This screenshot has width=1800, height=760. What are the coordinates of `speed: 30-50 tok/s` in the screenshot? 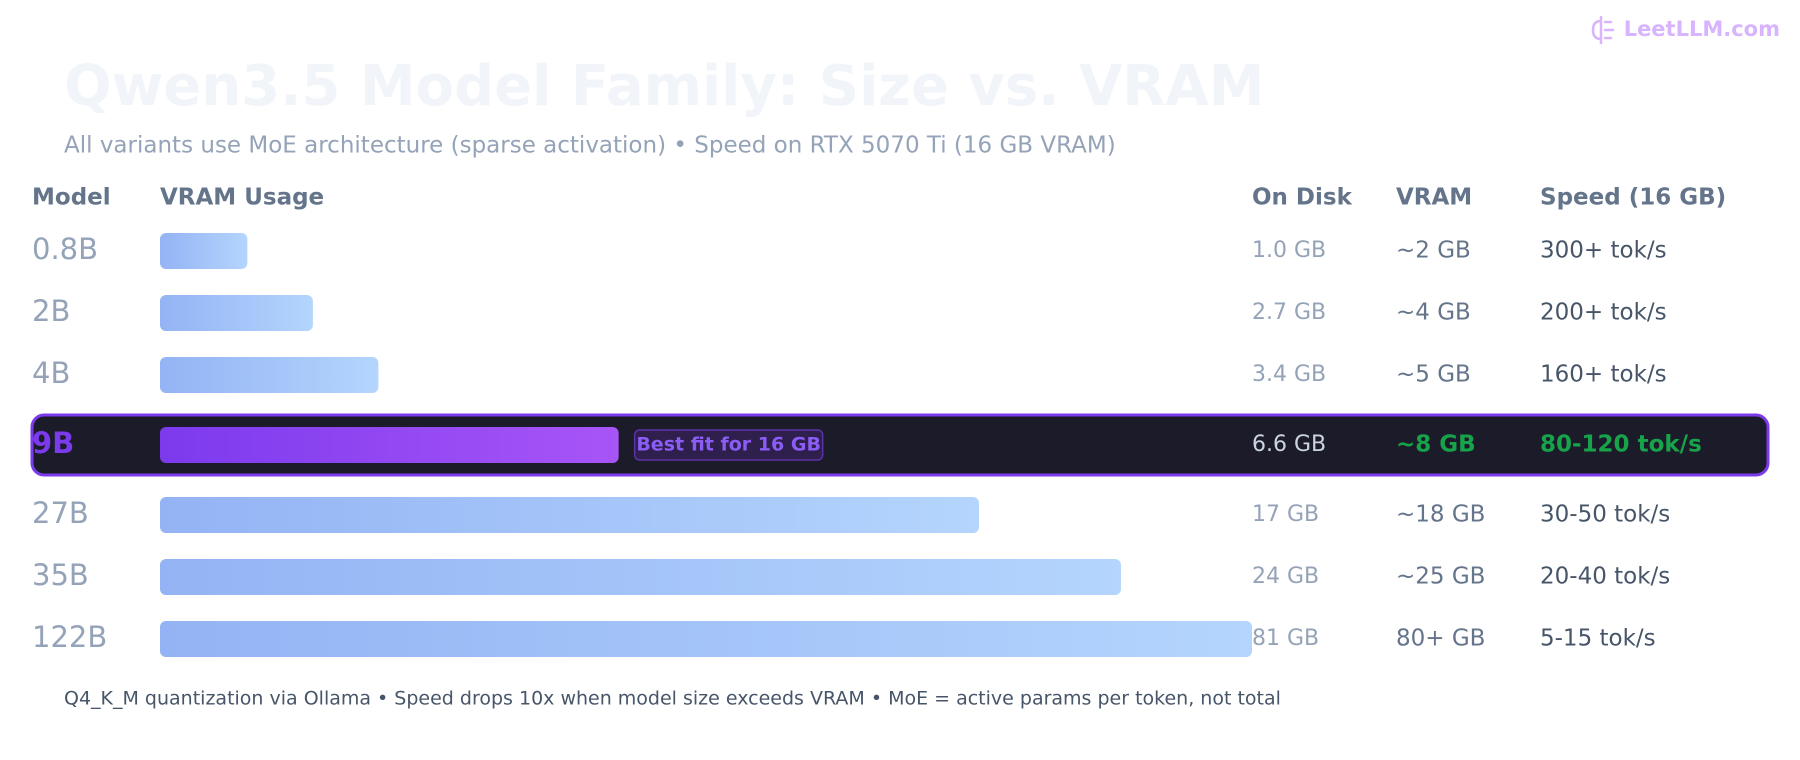 It's located at (1605, 515).